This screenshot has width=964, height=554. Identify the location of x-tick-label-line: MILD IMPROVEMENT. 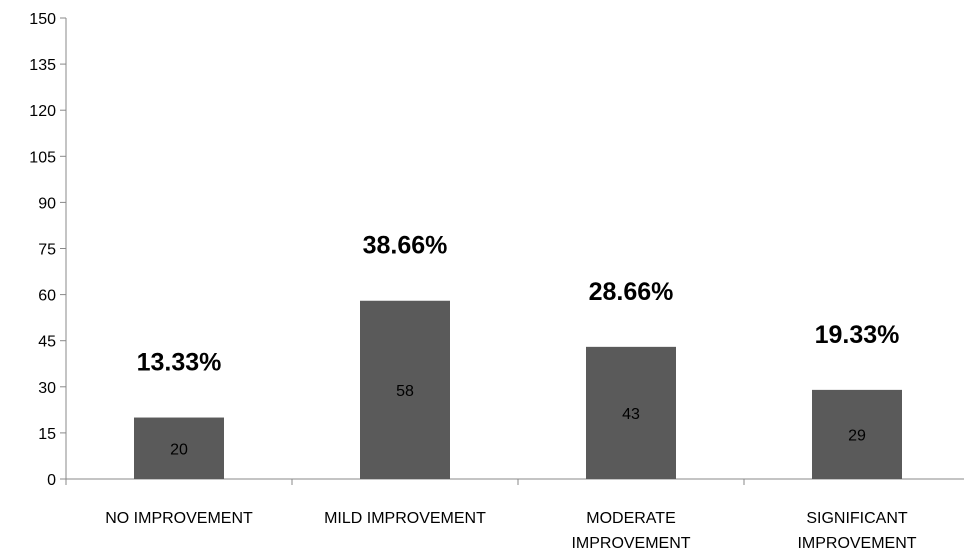
(405, 518).